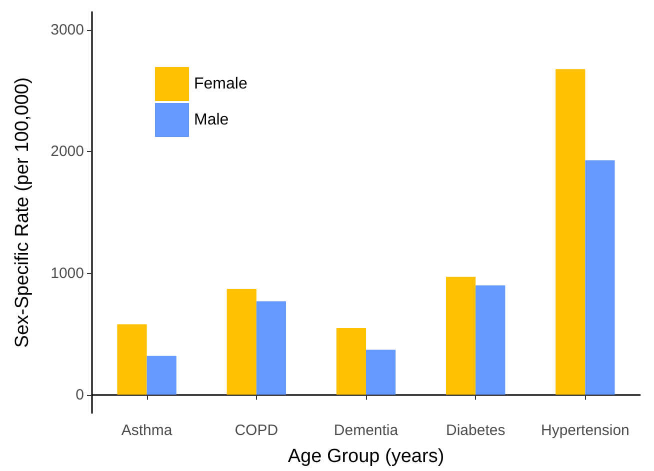  Describe the element at coordinates (80, 395) in the screenshot. I see `y-tick-label: 0` at that location.